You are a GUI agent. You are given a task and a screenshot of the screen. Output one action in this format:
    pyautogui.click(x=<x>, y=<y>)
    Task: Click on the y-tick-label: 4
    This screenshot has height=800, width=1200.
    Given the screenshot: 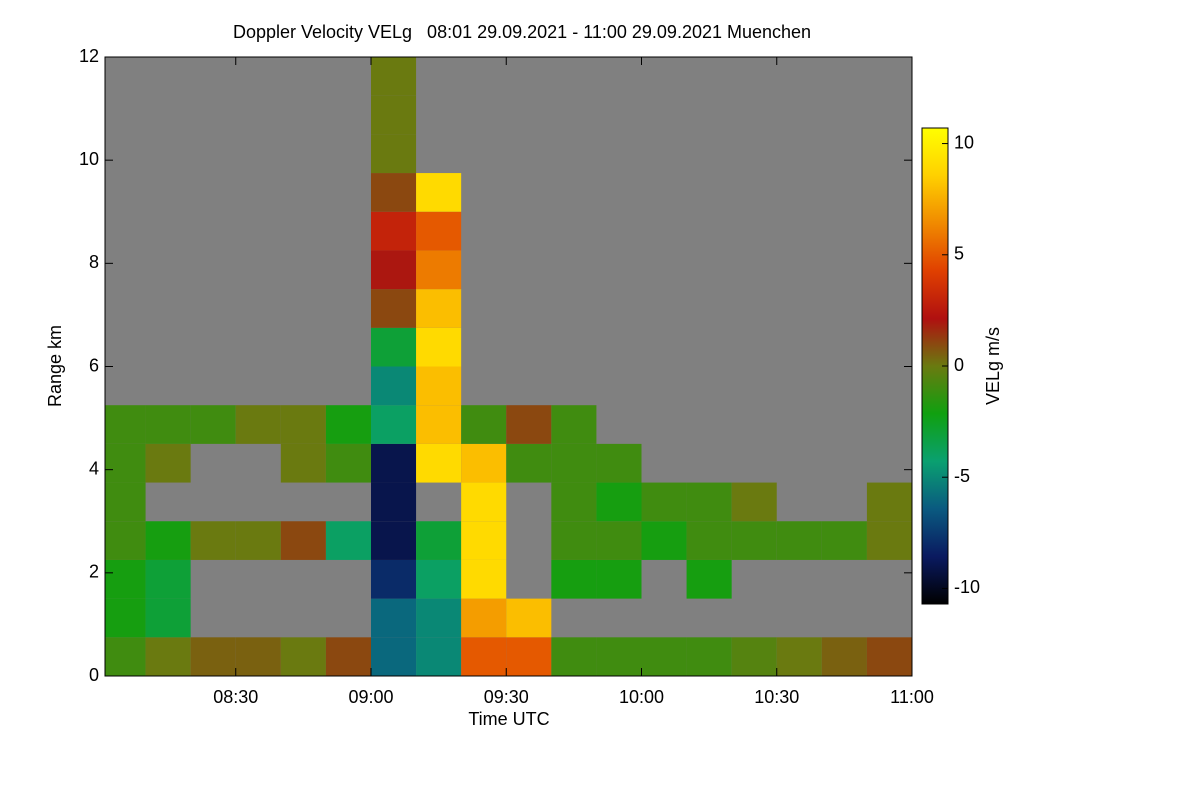 What is the action you would take?
    pyautogui.click(x=94, y=468)
    